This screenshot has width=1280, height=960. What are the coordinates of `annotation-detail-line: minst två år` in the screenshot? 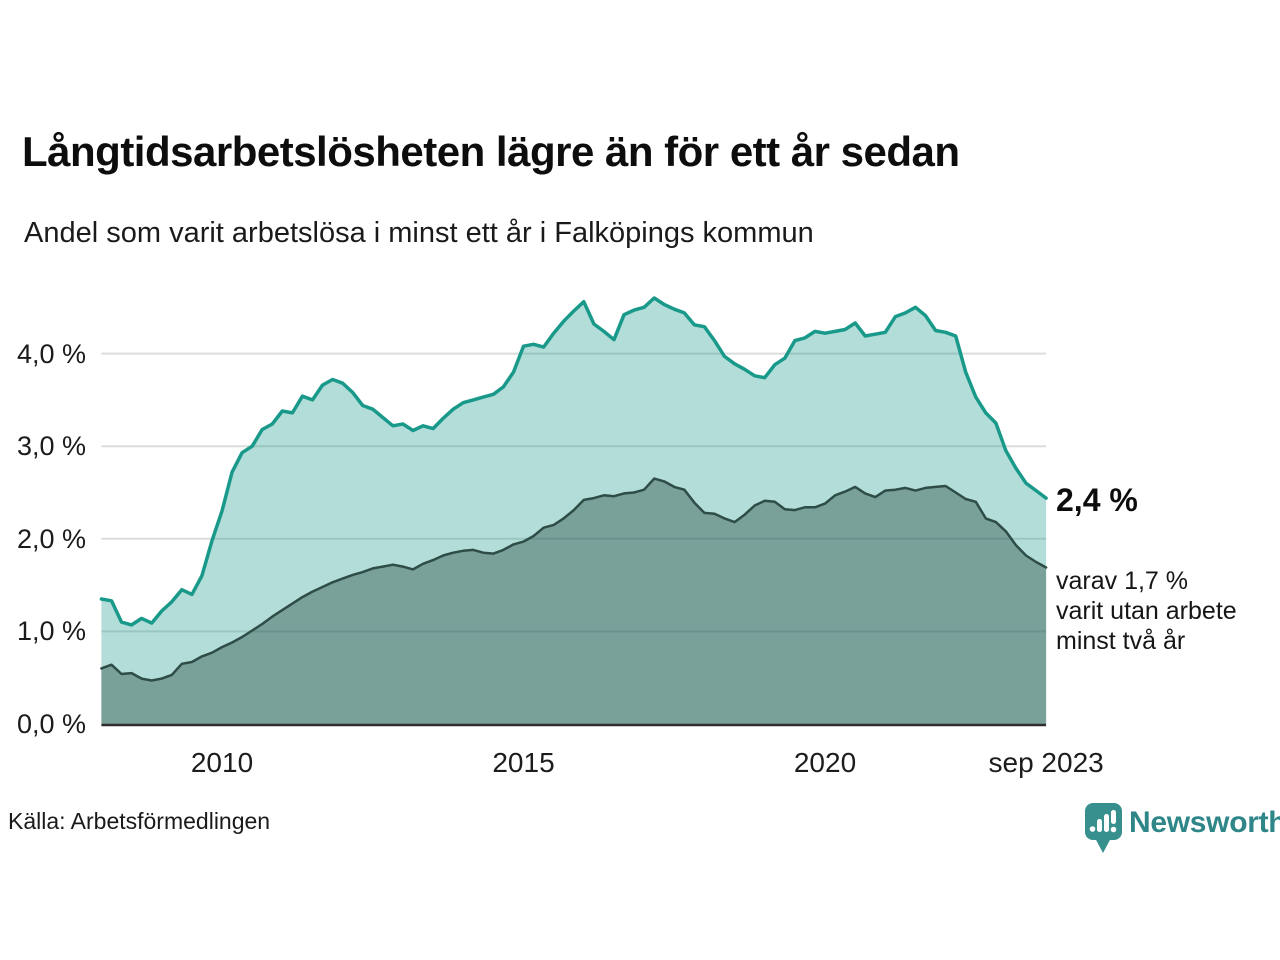 It's located at (1121, 641).